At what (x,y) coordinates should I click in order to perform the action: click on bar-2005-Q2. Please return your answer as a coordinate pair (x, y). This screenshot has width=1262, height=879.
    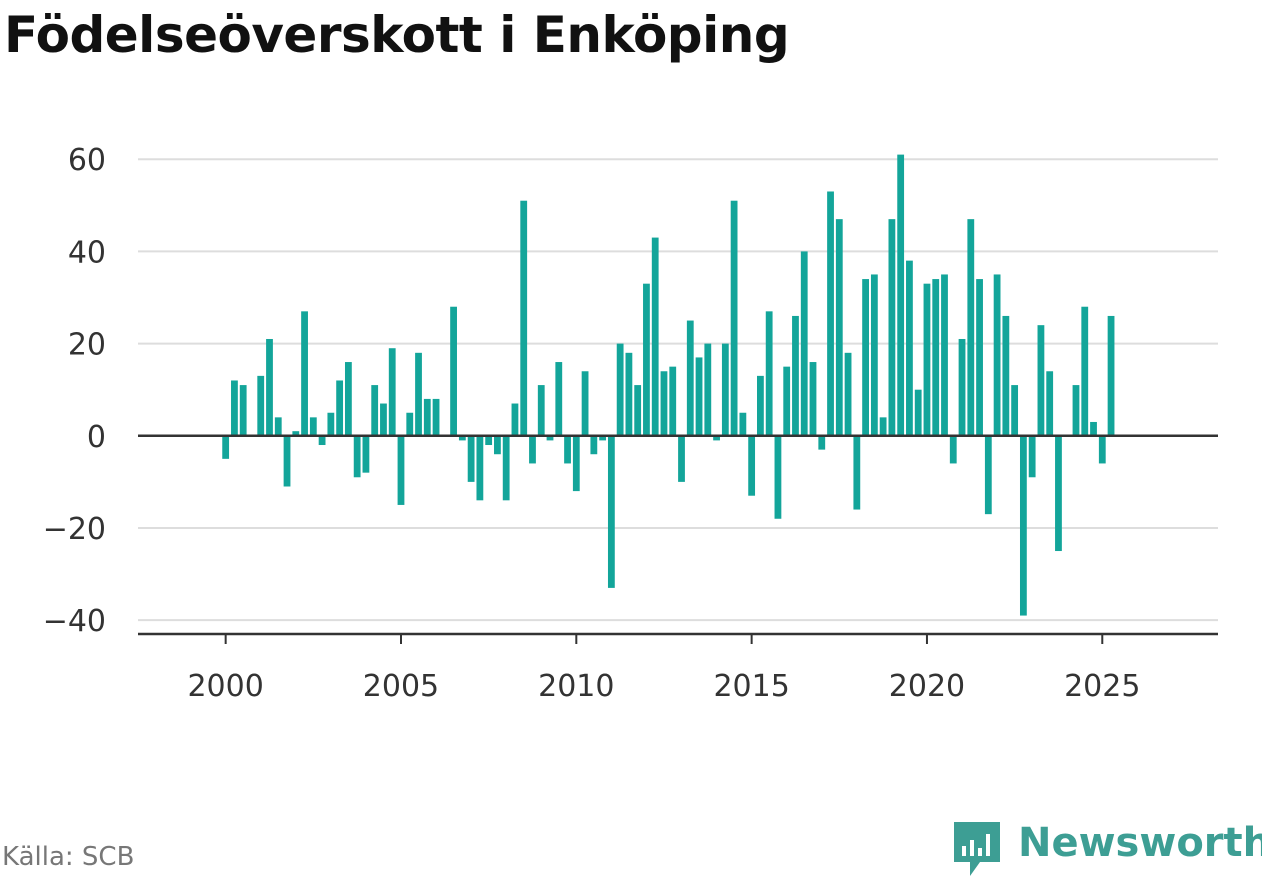
    Looking at the image, I should click on (410, 424).